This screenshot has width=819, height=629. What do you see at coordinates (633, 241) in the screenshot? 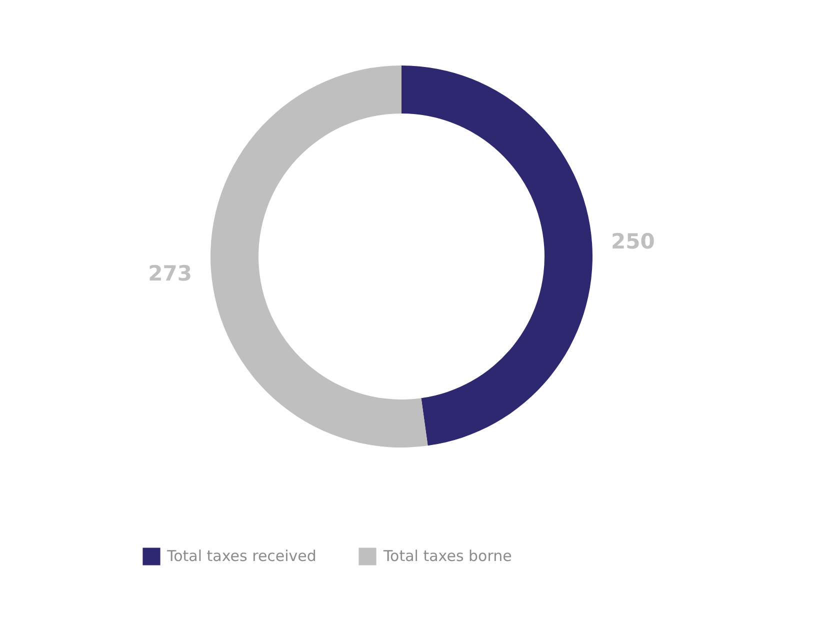
I see `data-label: 250` at bounding box center [633, 241].